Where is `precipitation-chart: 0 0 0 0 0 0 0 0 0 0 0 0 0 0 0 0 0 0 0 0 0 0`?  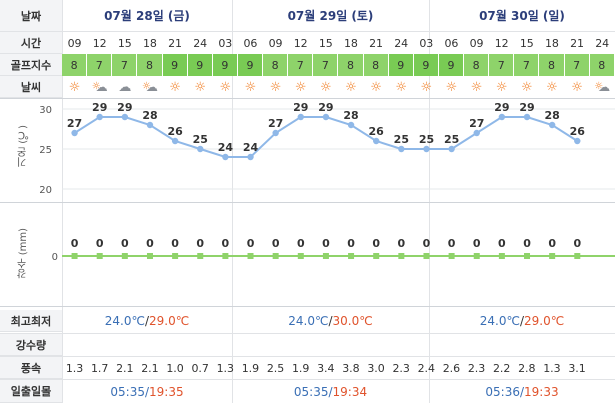 precipitation-chart: 0 0 0 0 0 0 0 0 0 0 0 0 0 0 0 0 0 0 0 0 0 0 is located at coordinates (333, 250).